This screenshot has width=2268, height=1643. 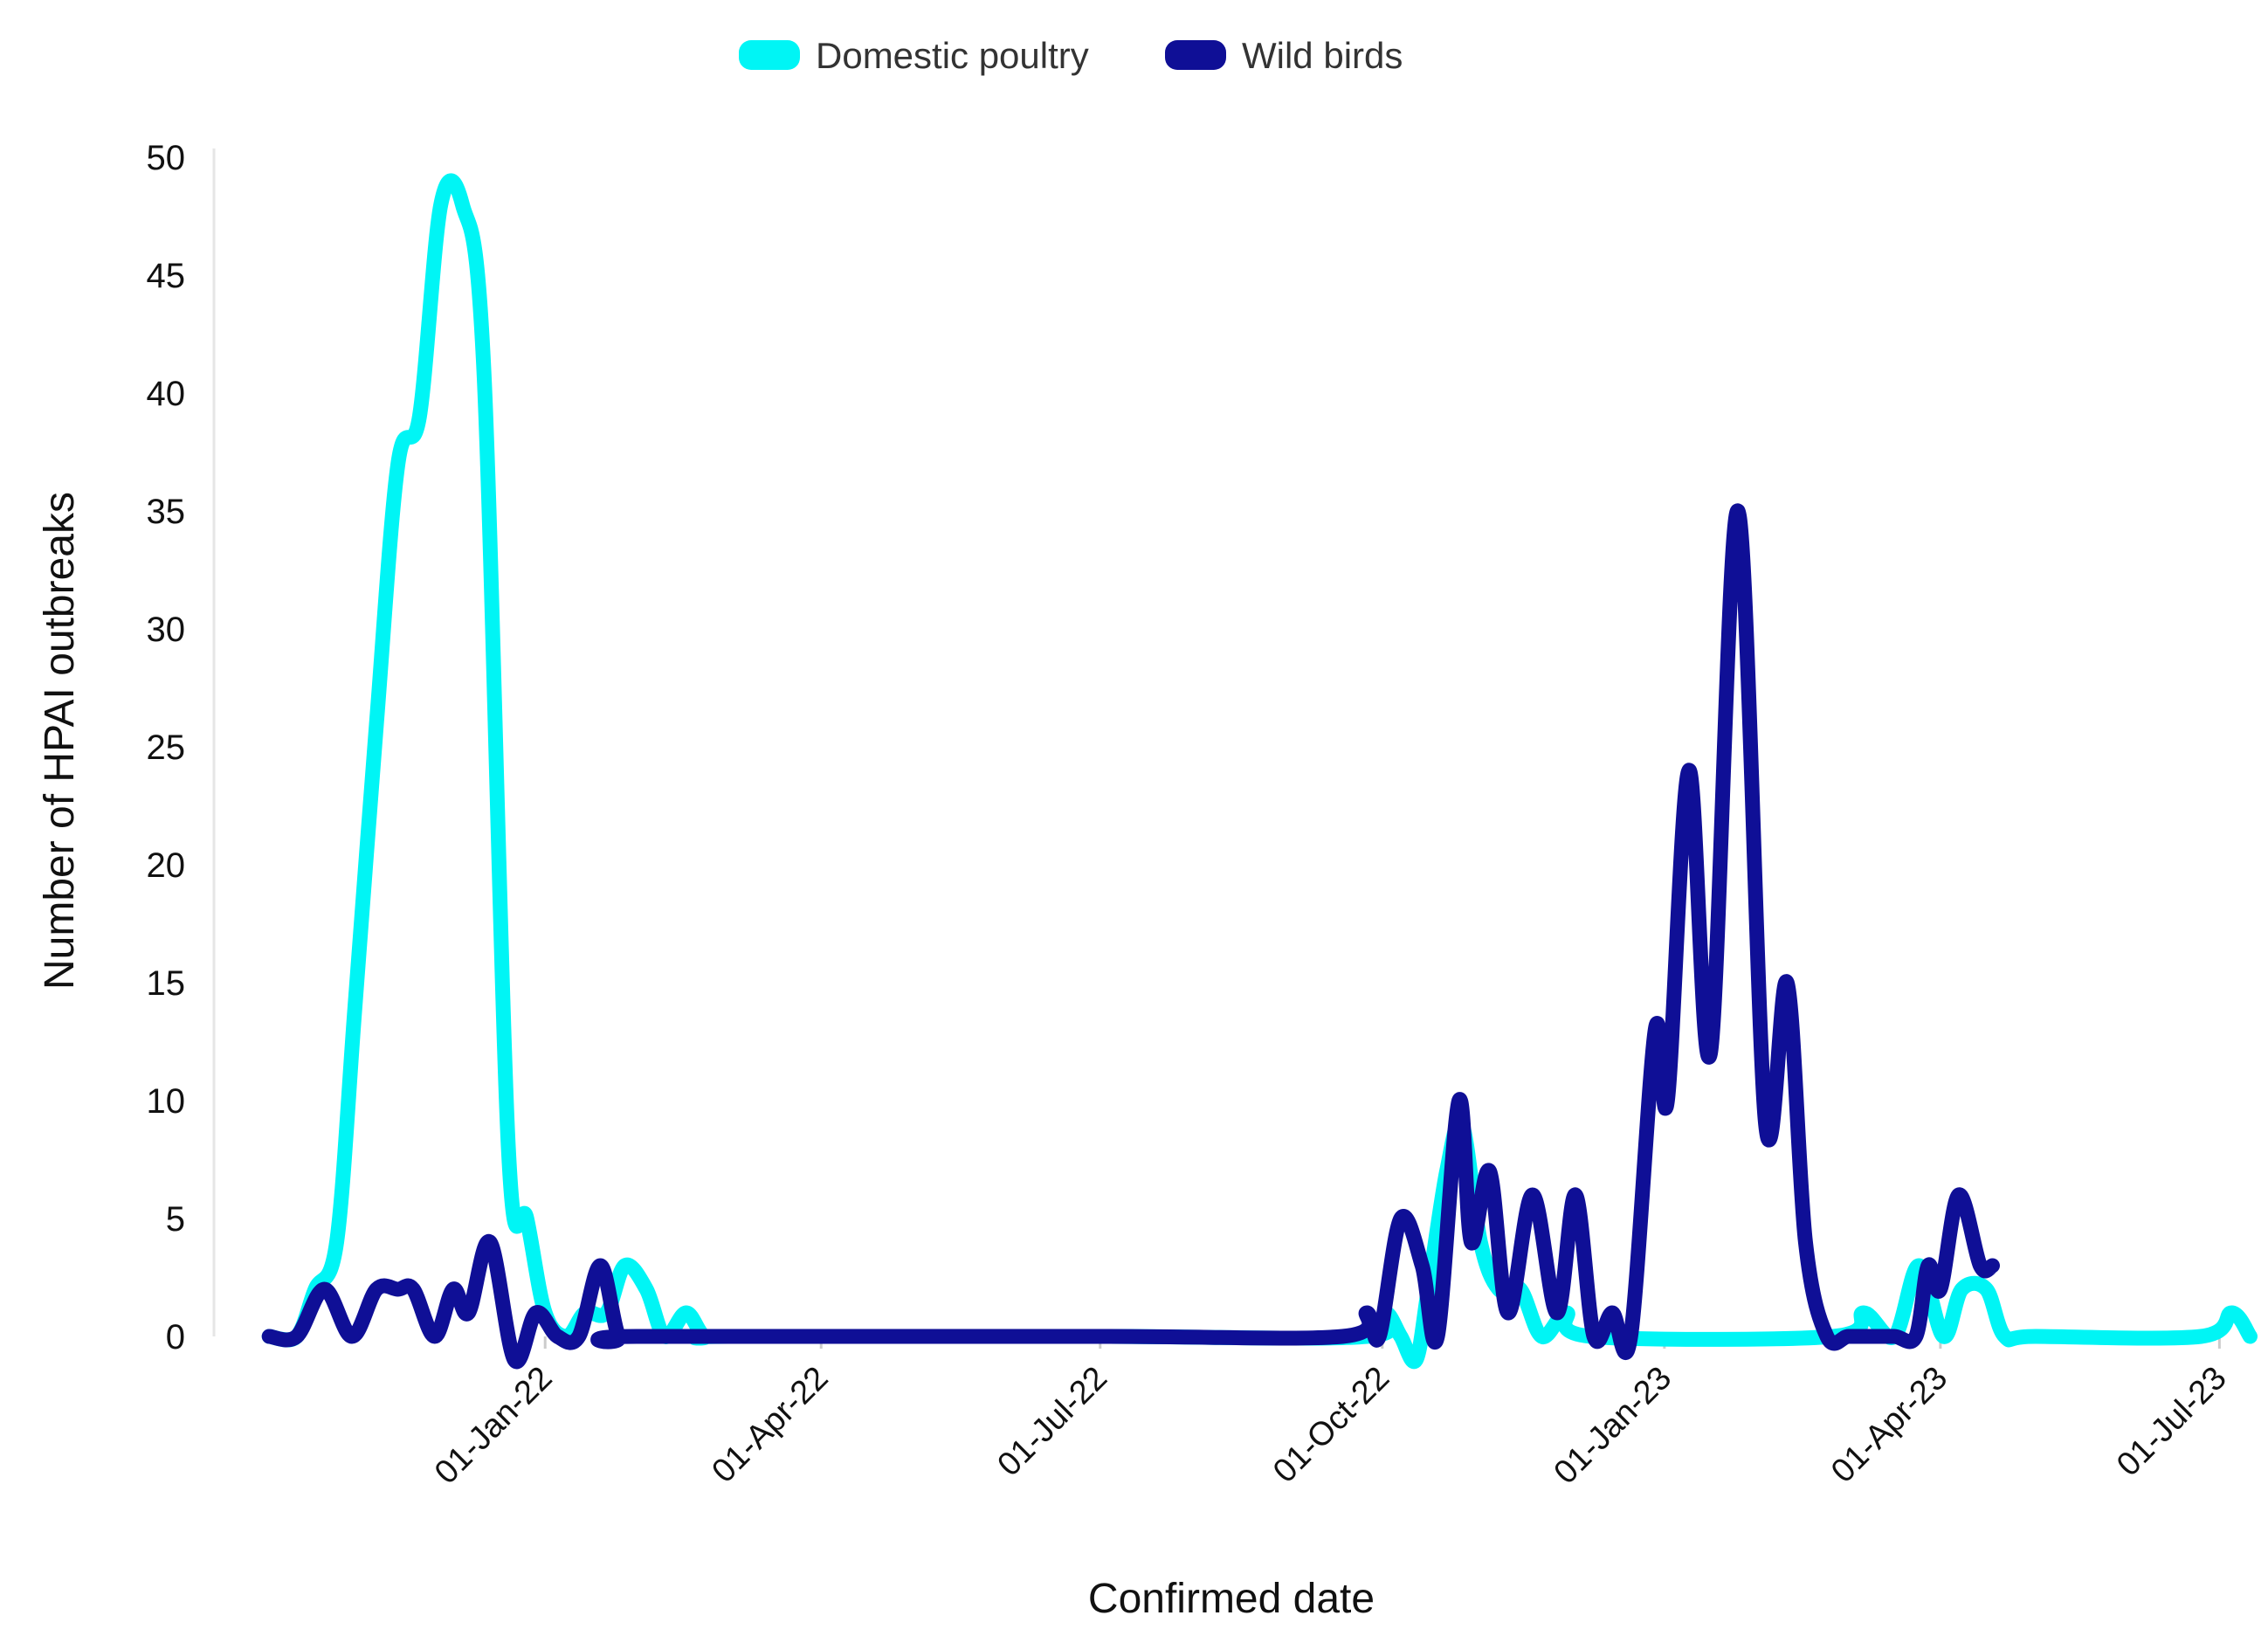 I want to click on y-tick-label: 5, so click(x=175, y=1219).